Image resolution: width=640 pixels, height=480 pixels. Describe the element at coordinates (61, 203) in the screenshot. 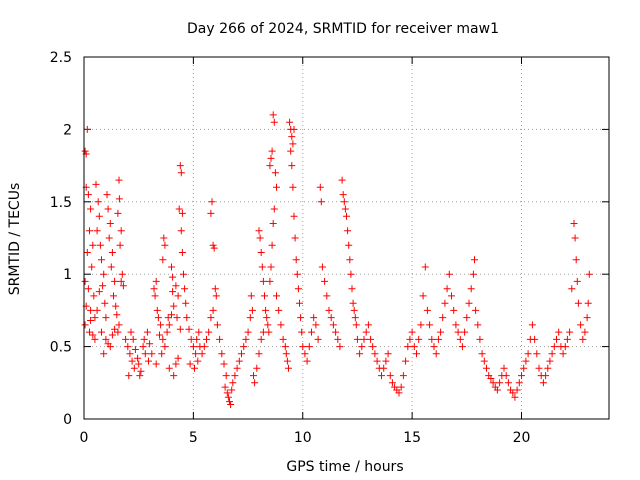

I see `y-tick-label: 1.5` at that location.